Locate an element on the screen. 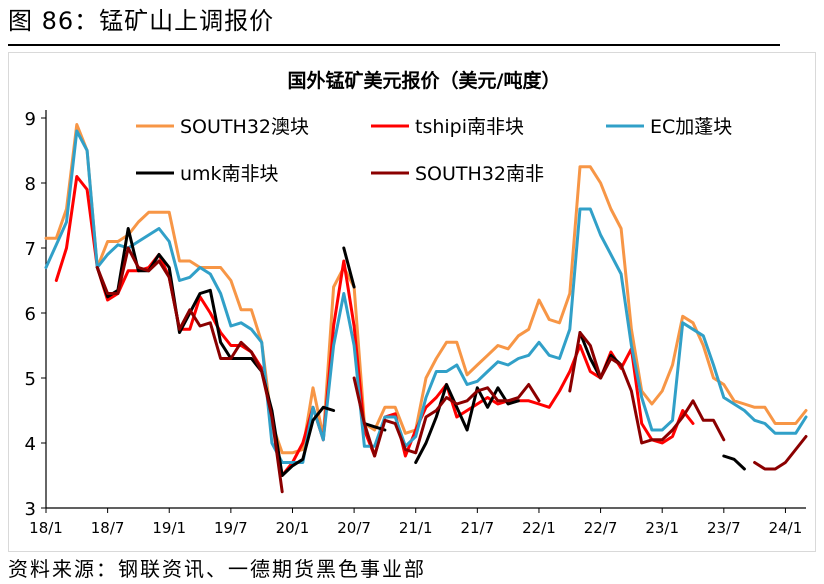  x-tick-label: 21/7 is located at coordinates (477, 528).